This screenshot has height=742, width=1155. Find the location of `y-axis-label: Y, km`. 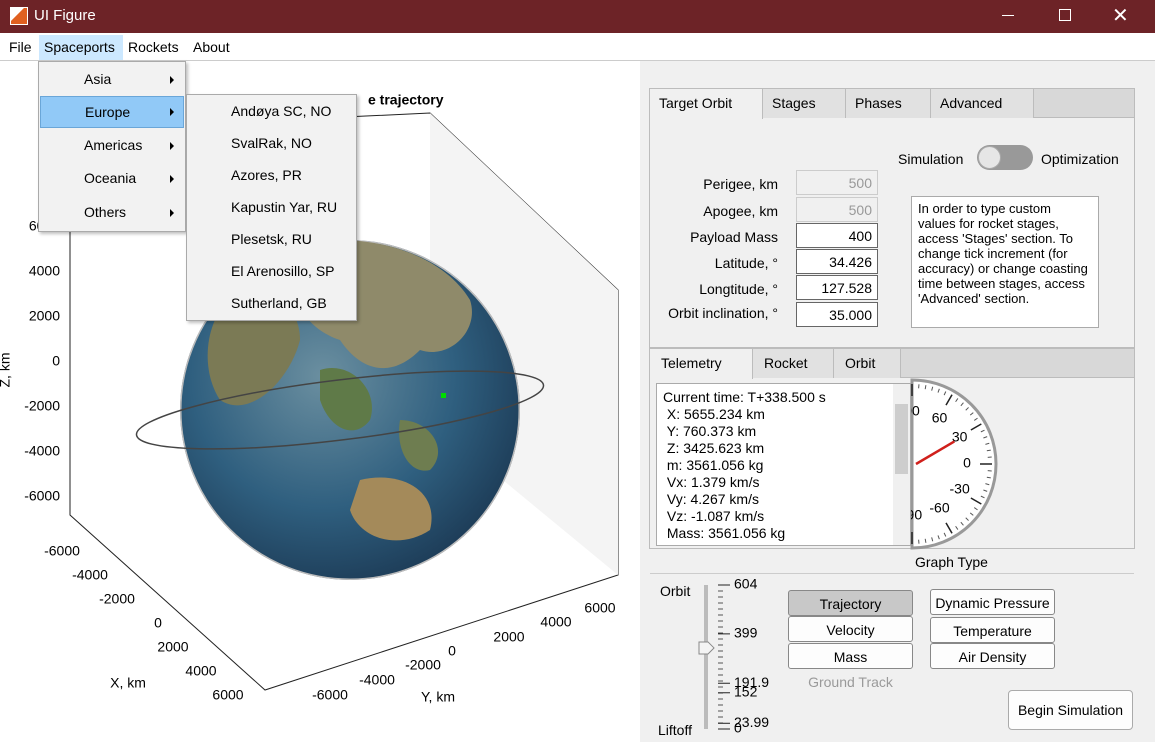

y-axis-label: Y, km is located at coordinates (438, 697).